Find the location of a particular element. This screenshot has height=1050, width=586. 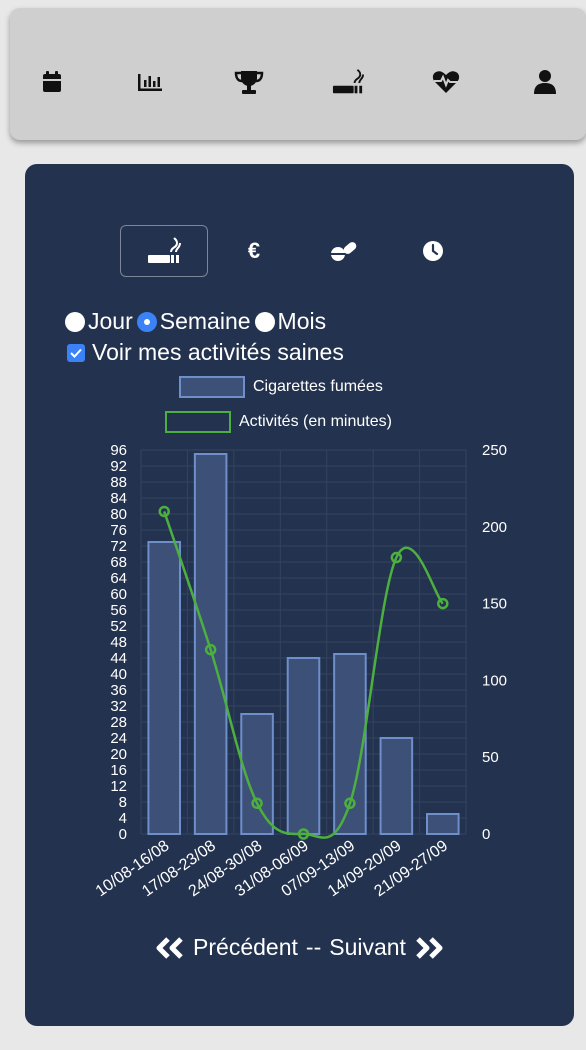

y-left-tick-label: 24 is located at coordinates (118, 738).